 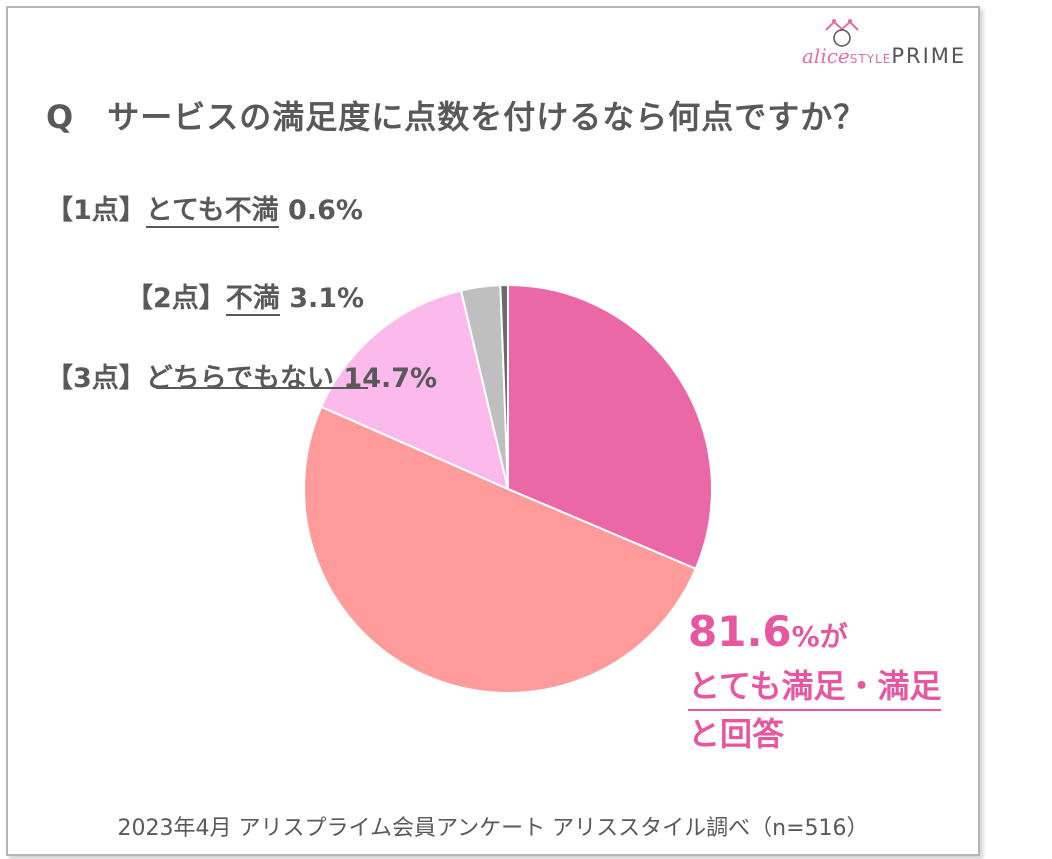 What do you see at coordinates (96, 210) in the screenshot?
I see `label-1-tag: 【1点】` at bounding box center [96, 210].